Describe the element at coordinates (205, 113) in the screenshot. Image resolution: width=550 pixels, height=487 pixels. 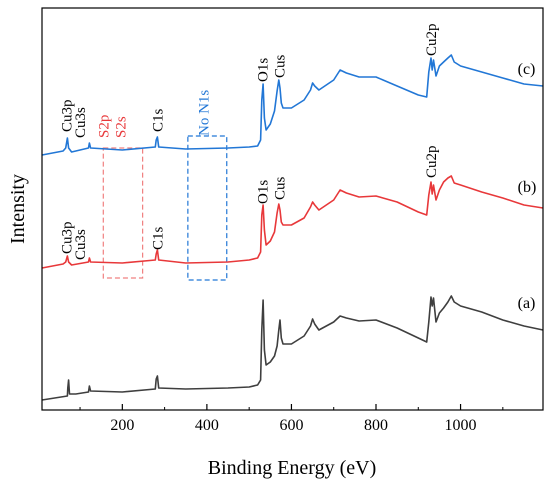
I see `peak-label-5: No N1s` at that location.